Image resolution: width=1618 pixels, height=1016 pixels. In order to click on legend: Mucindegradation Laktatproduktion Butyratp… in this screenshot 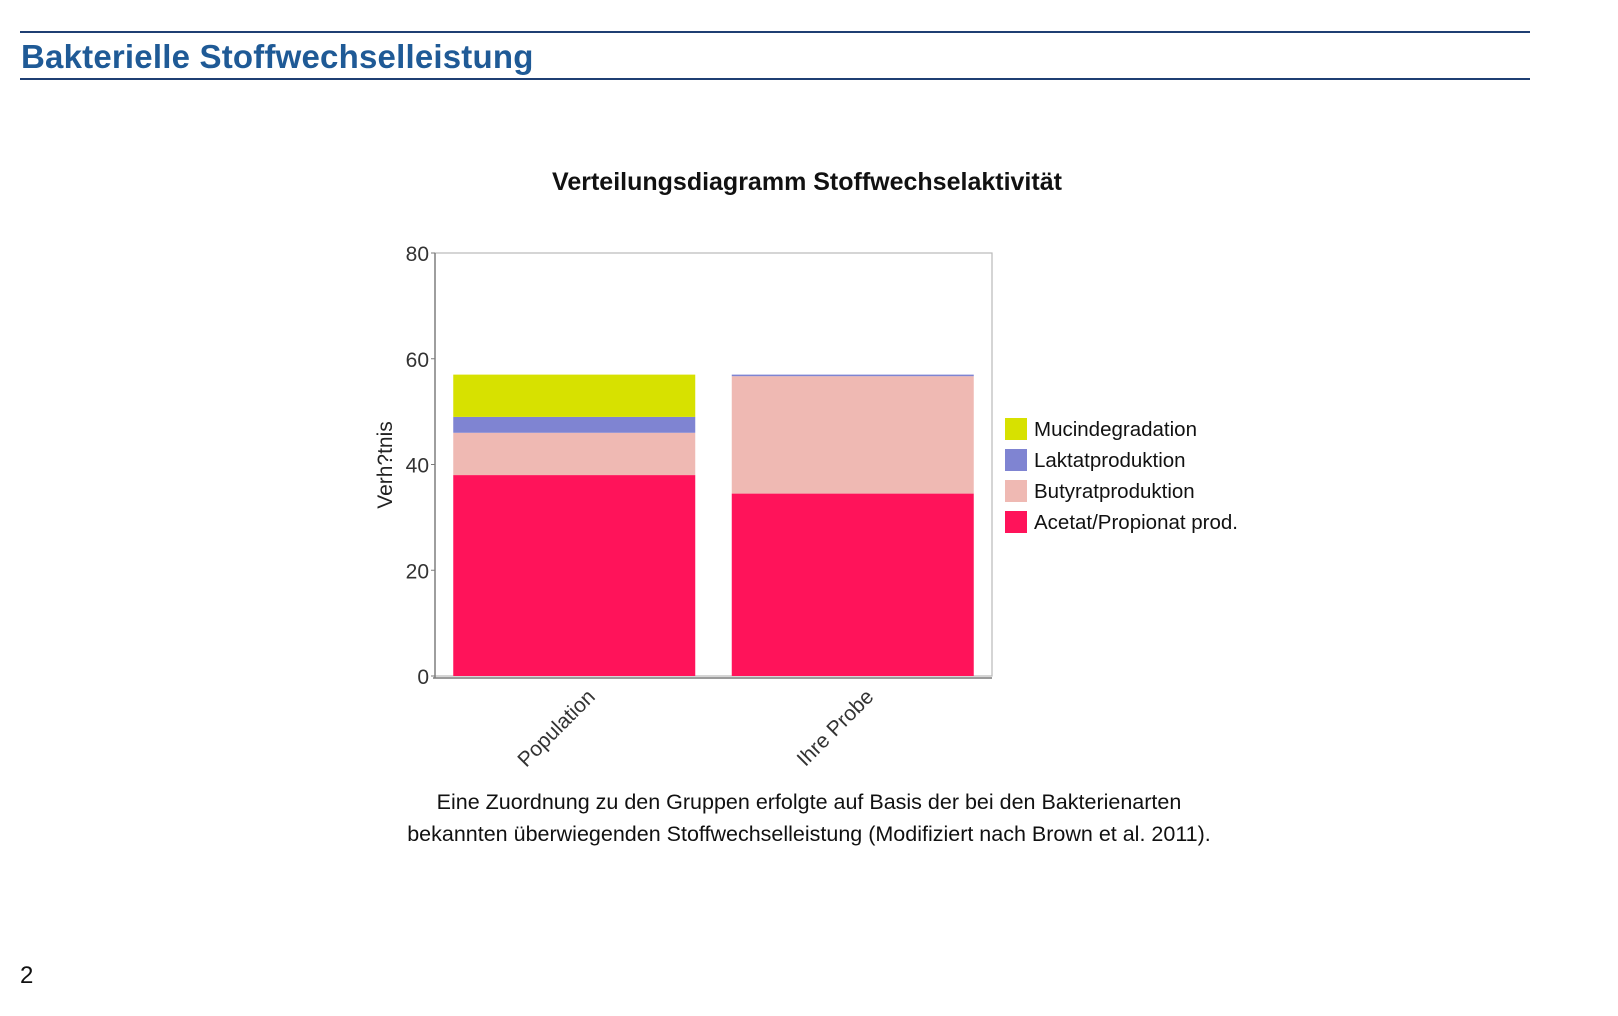, I will do `click(1121, 476)`.